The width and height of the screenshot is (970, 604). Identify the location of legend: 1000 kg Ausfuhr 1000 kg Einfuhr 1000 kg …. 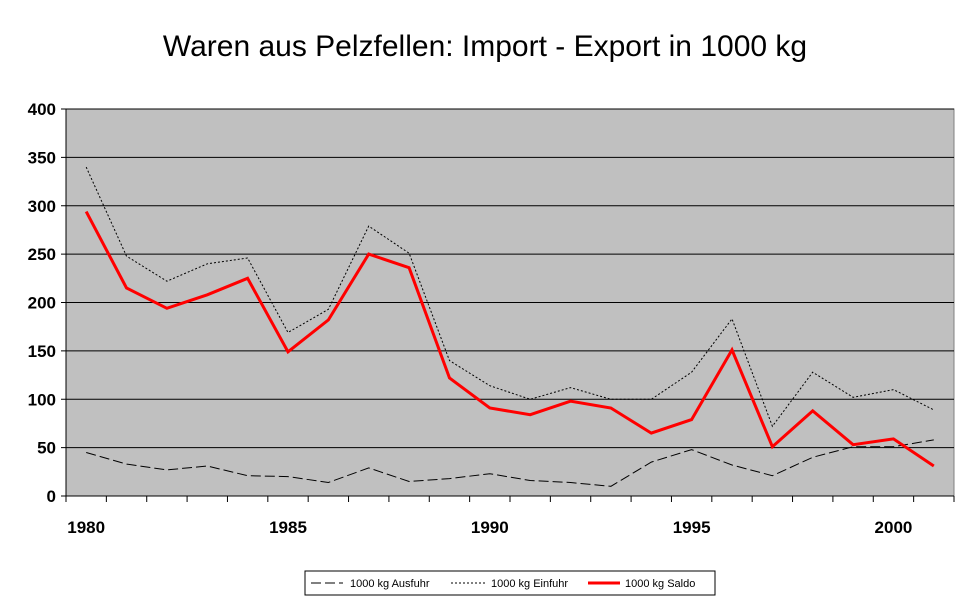
(510, 583).